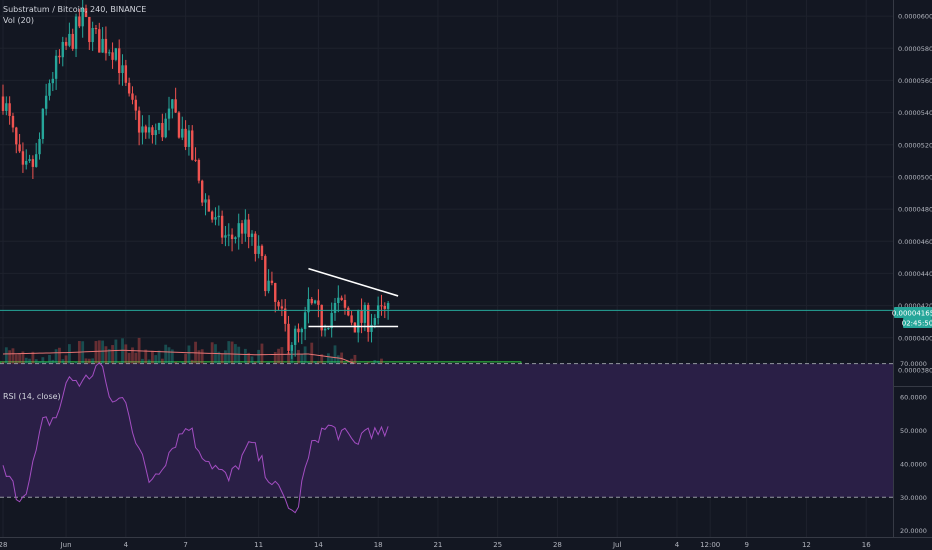 This screenshot has width=932, height=550. Describe the element at coordinates (497, 545) in the screenshot. I see `time-tick-label: 25` at that location.